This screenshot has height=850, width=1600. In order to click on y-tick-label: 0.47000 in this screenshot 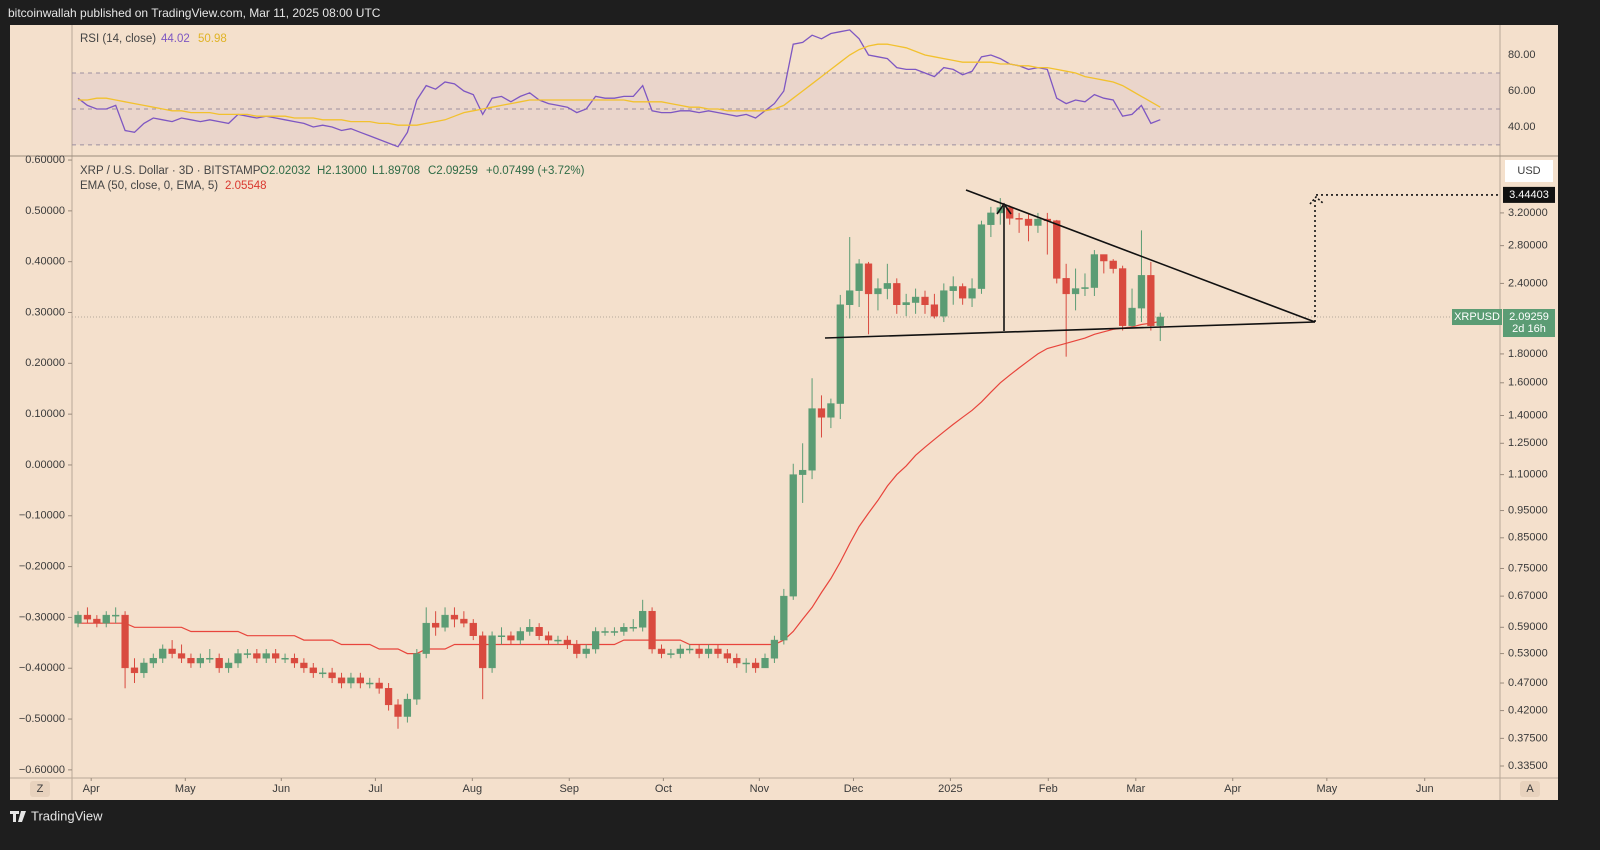, I will do `click(1528, 683)`.